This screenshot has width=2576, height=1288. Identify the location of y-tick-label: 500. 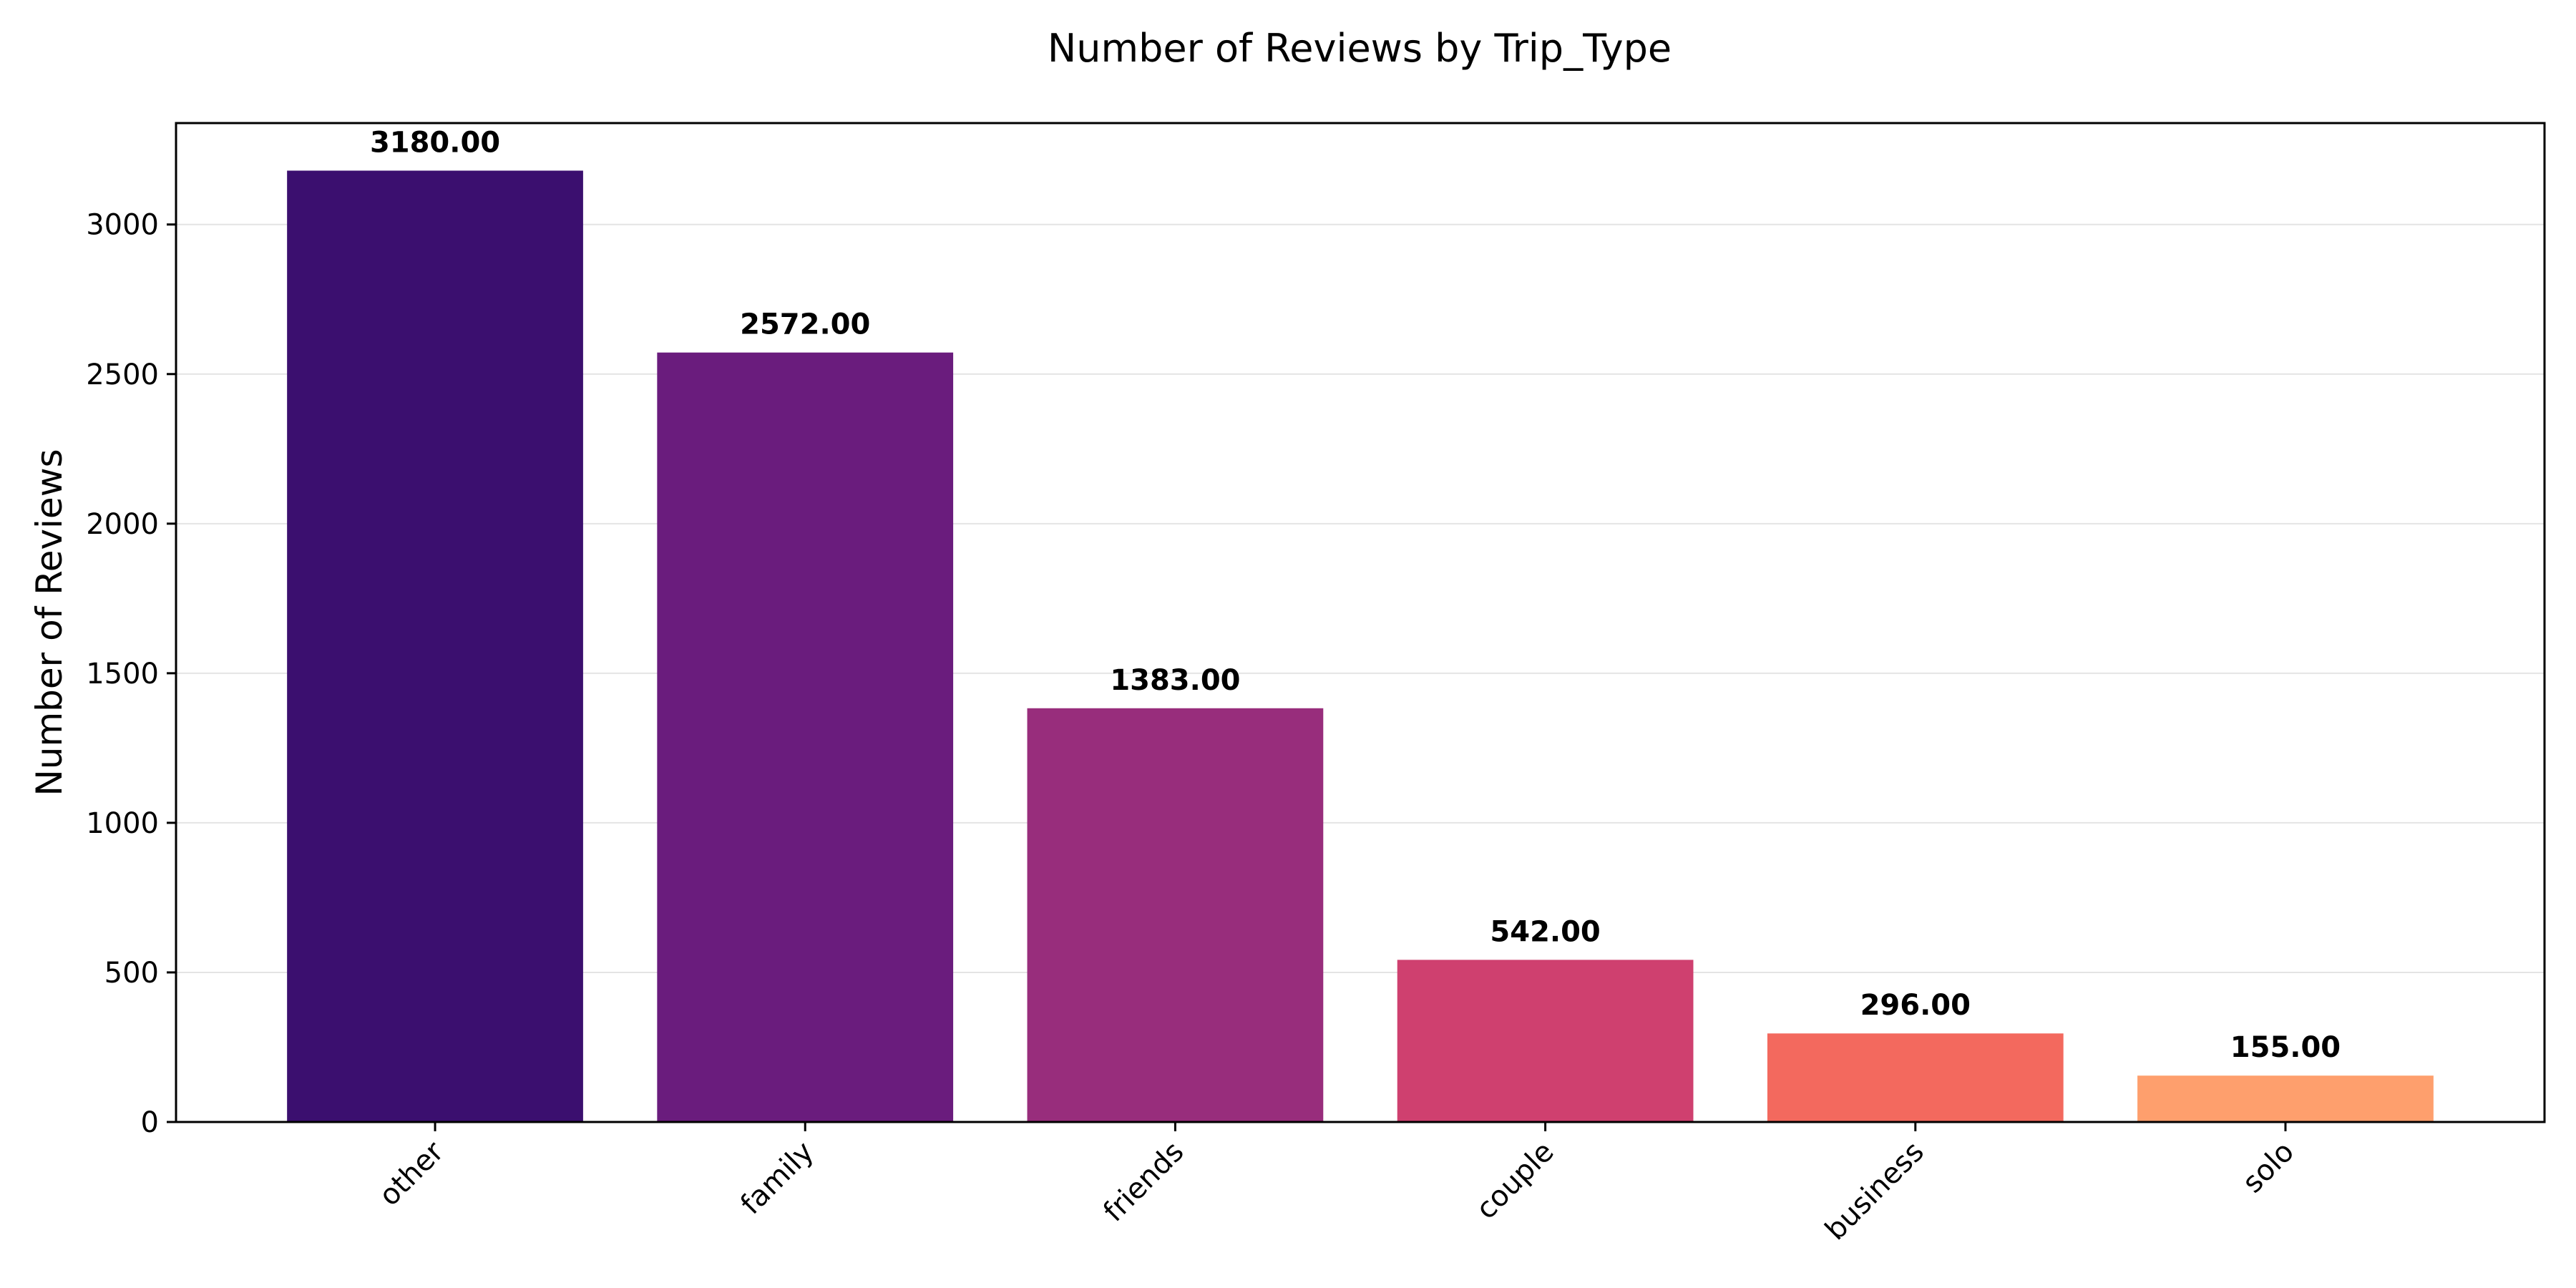
(131, 973).